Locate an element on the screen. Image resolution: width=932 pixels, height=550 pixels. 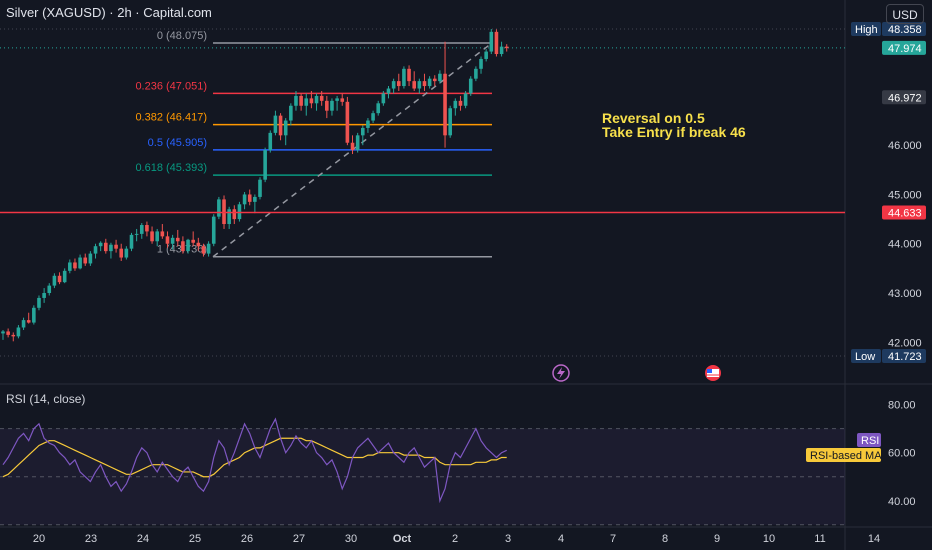
price-tick-label: 42.000 is located at coordinates (905, 343).